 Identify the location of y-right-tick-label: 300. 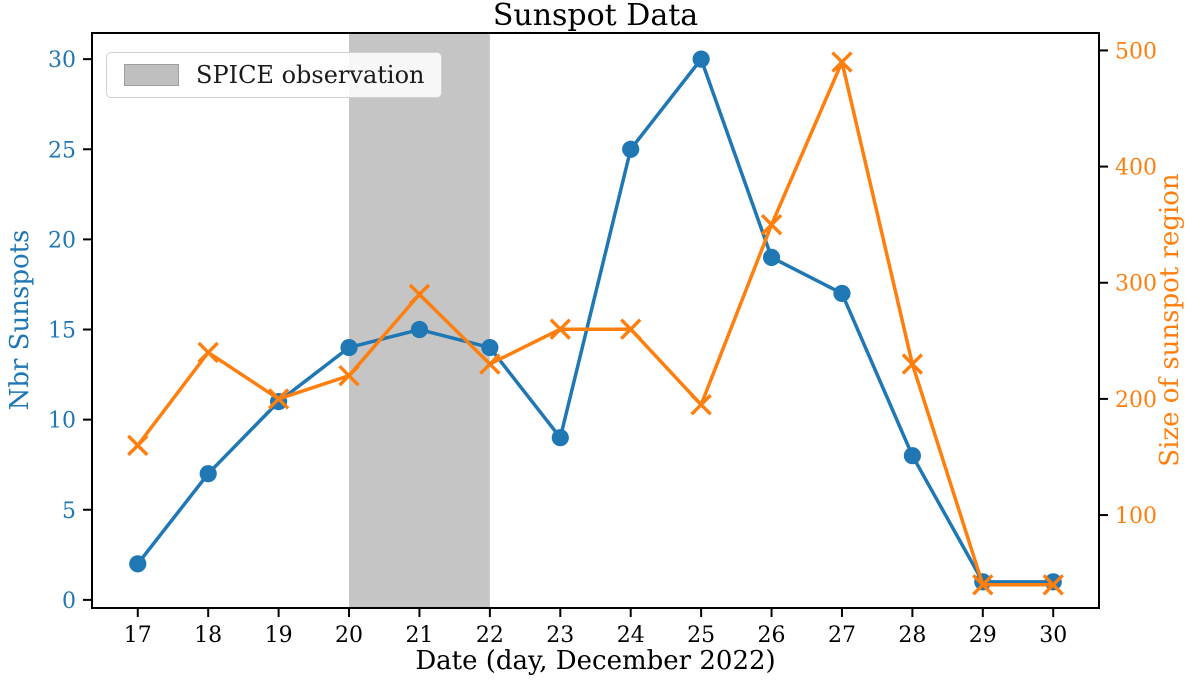
(1136, 284).